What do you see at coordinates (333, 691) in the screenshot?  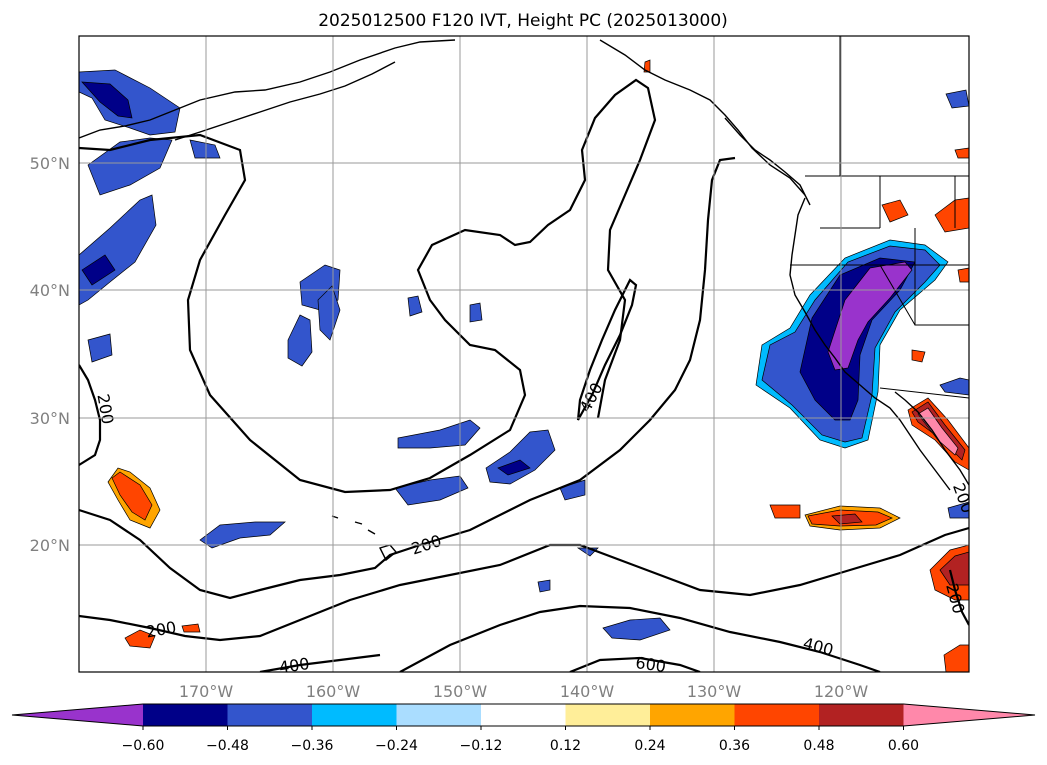 I see `x-tick-label: 160°W` at bounding box center [333, 691].